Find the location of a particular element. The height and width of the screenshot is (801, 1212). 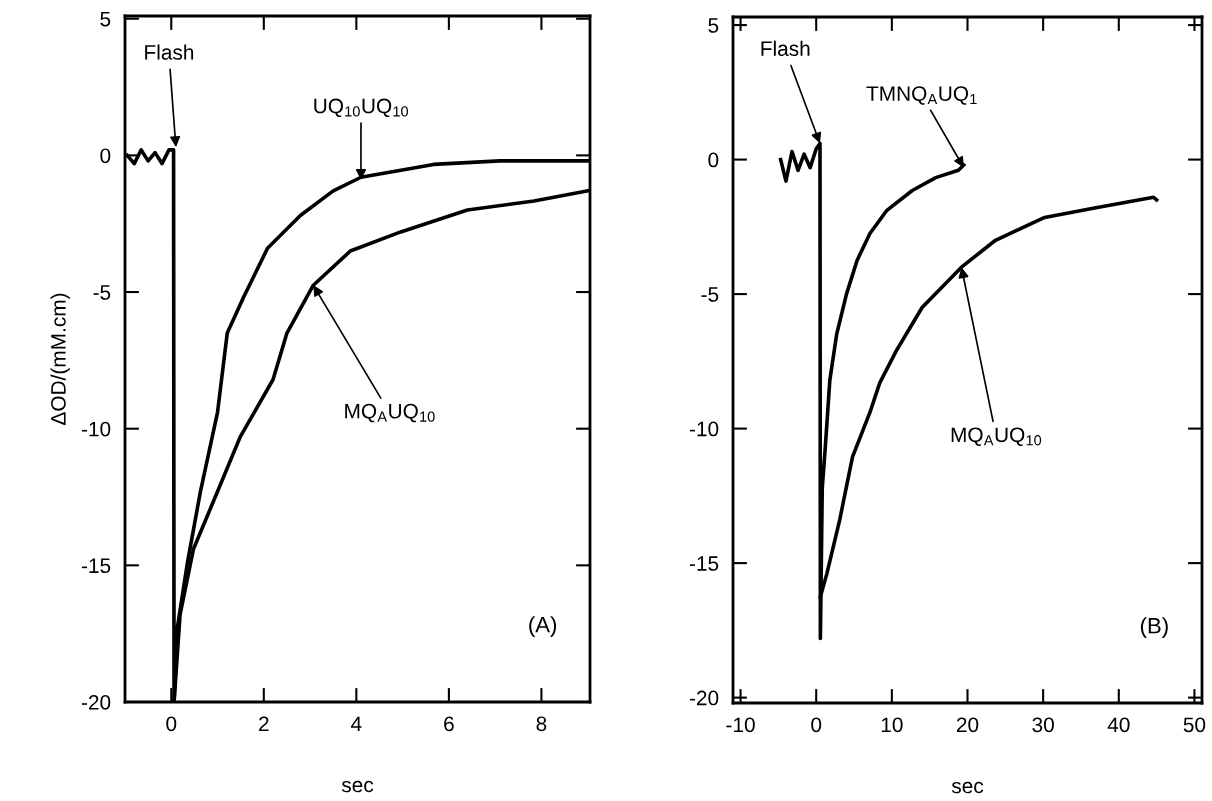

x-tick-label: -10 is located at coordinates (740, 725).